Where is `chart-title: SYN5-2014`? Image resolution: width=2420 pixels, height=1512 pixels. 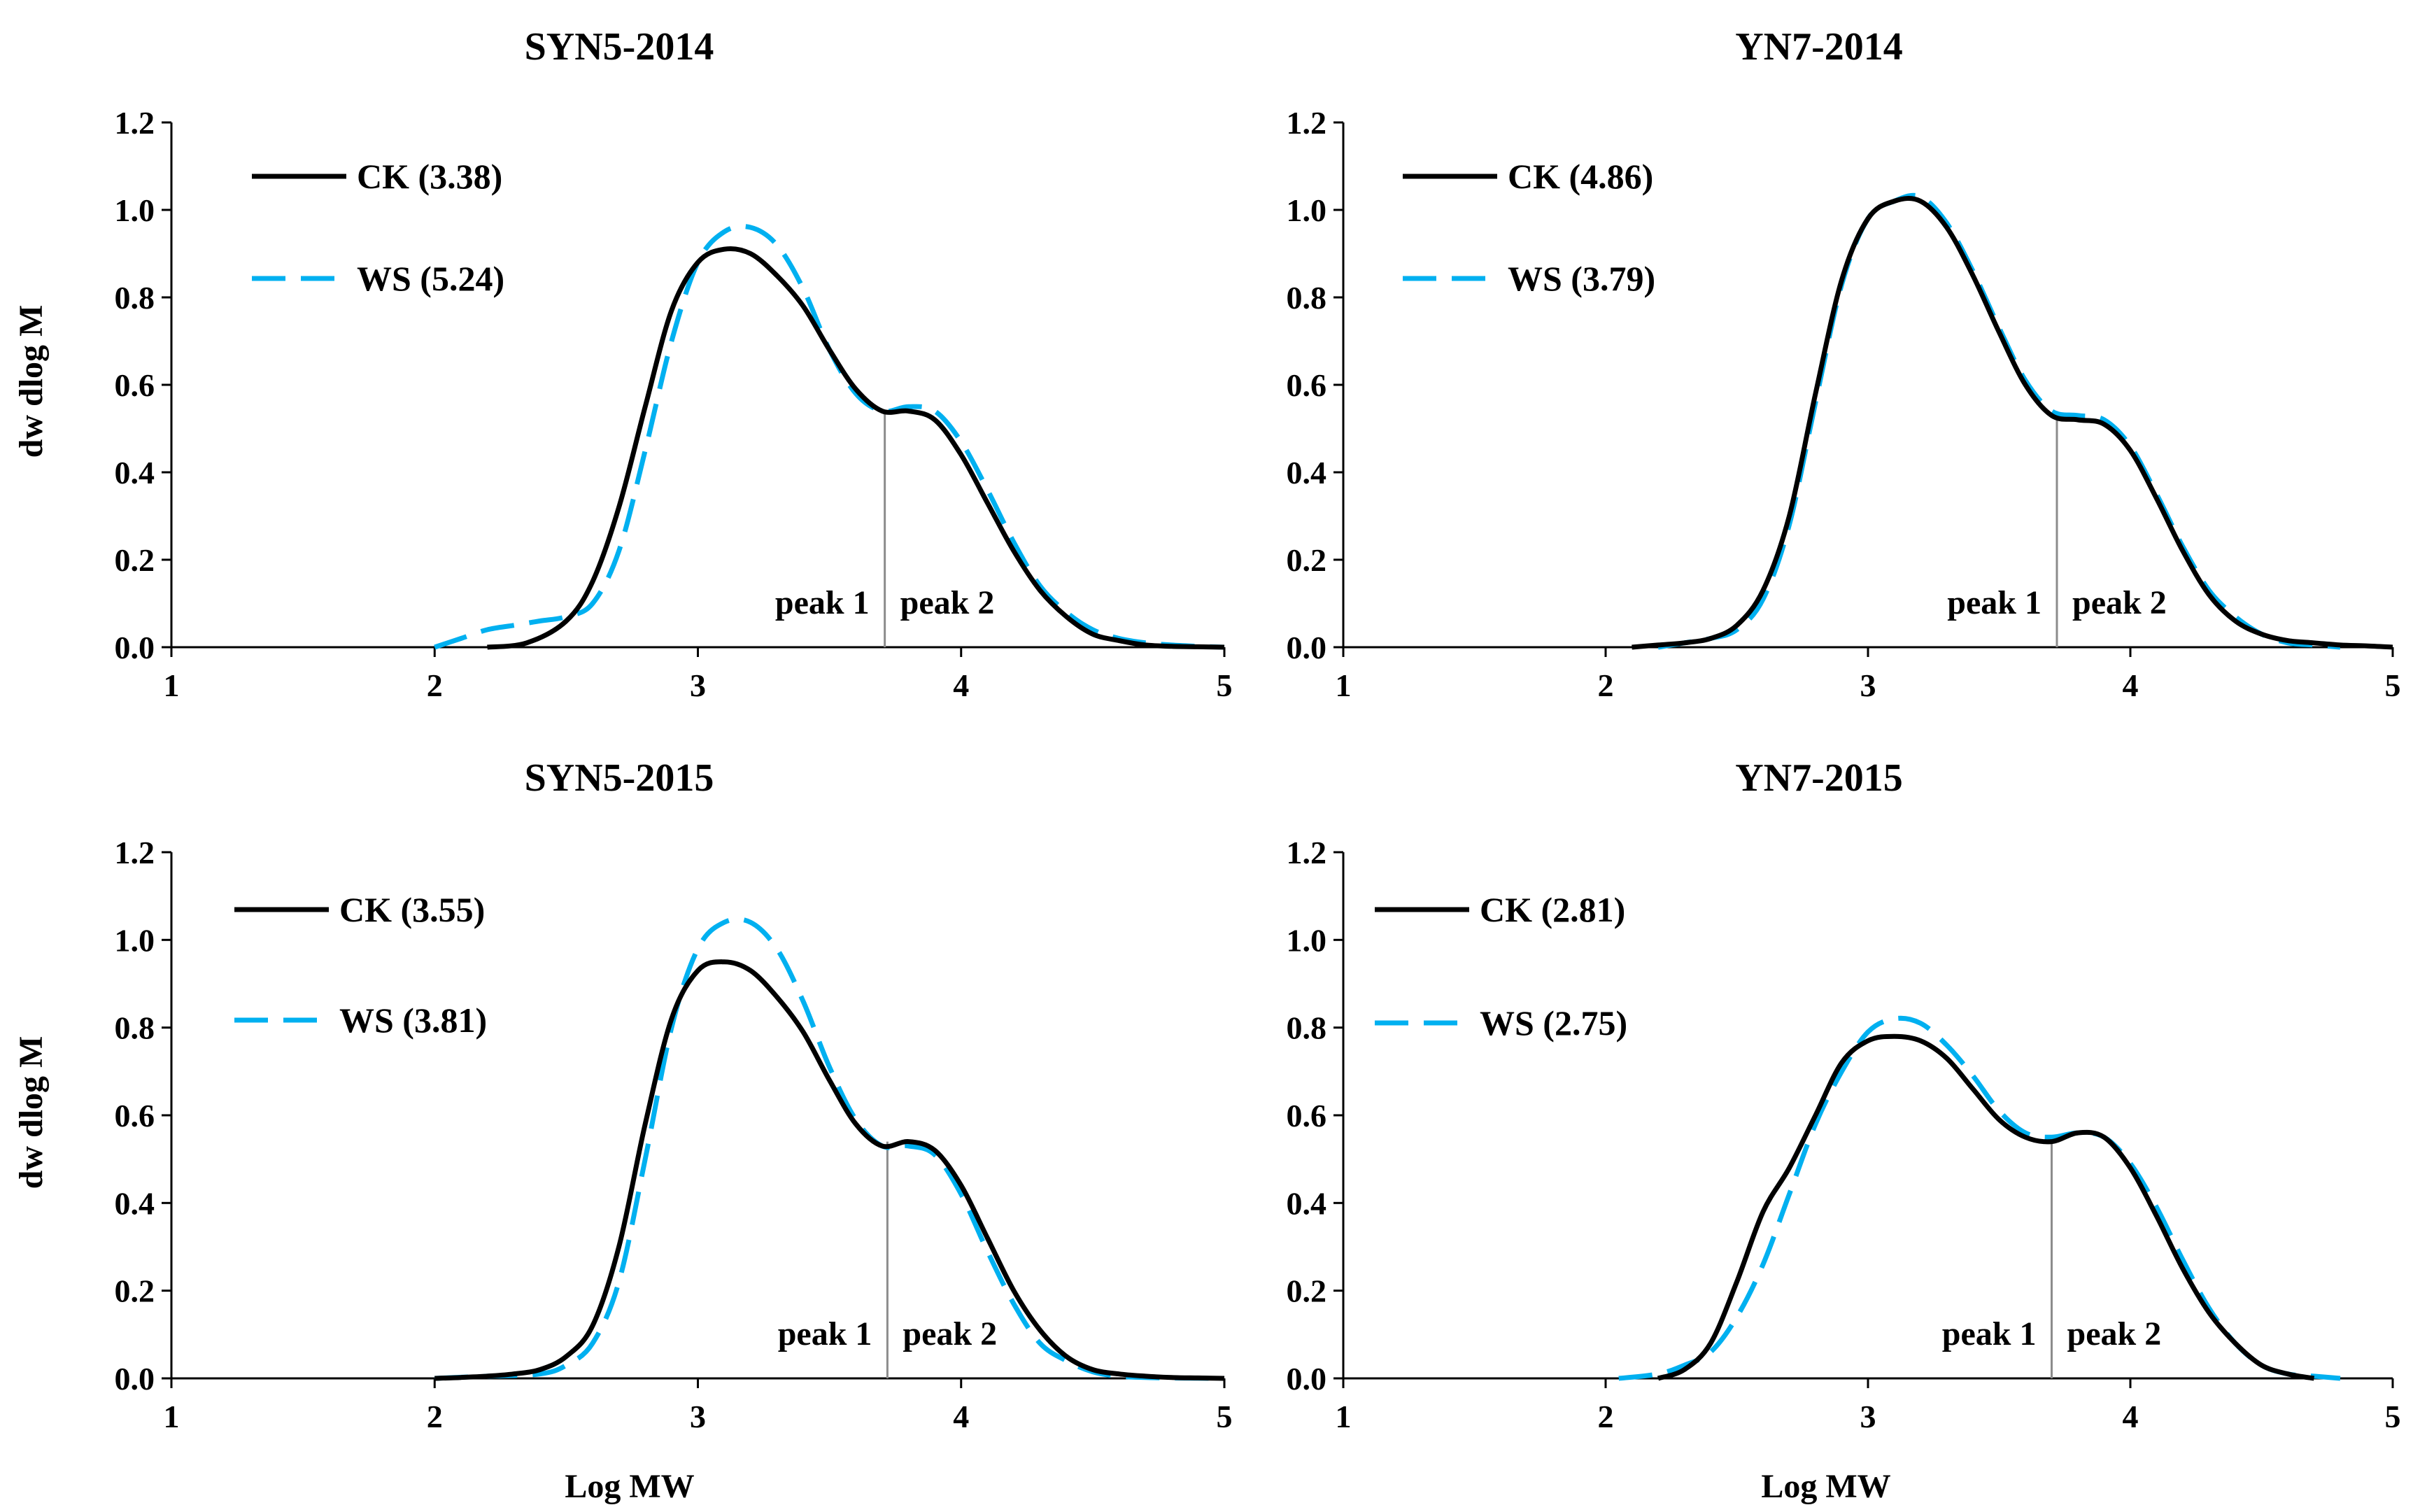 chart-title: SYN5-2014 is located at coordinates (619, 47).